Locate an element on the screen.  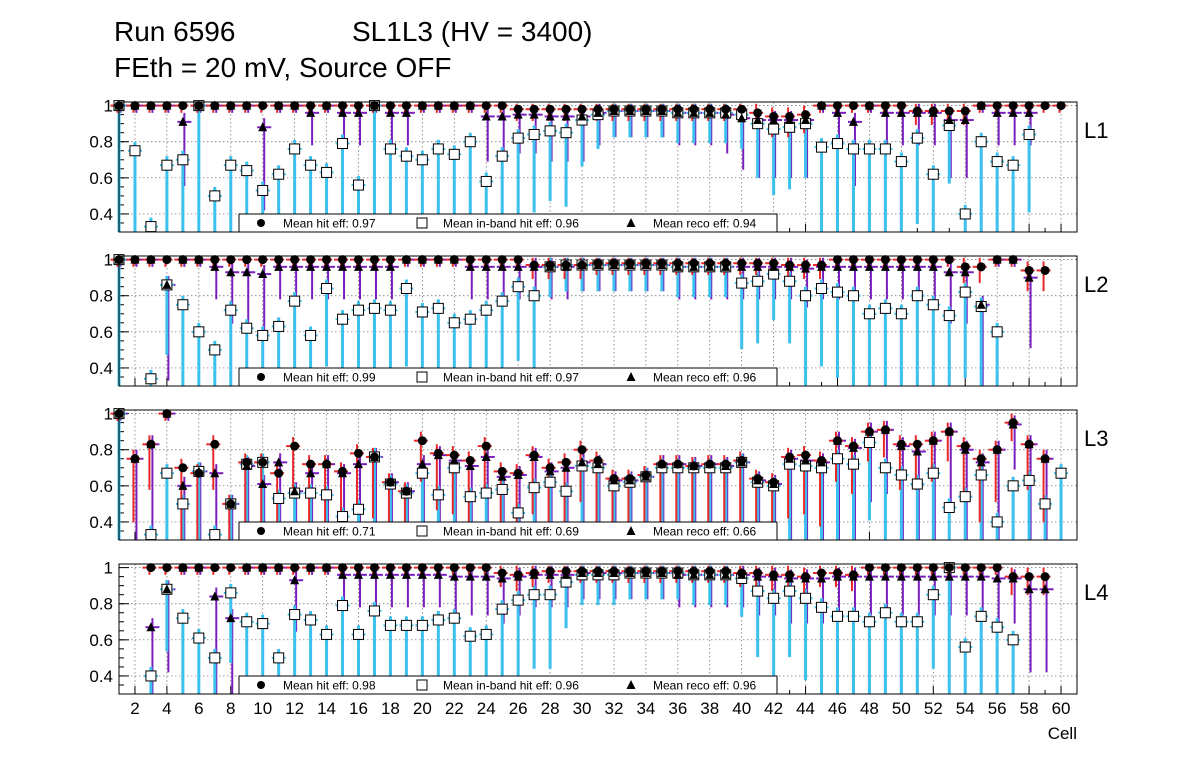
legend-inband-text: Mean in-band hit eff: 0.97 is located at coordinates (511, 378).